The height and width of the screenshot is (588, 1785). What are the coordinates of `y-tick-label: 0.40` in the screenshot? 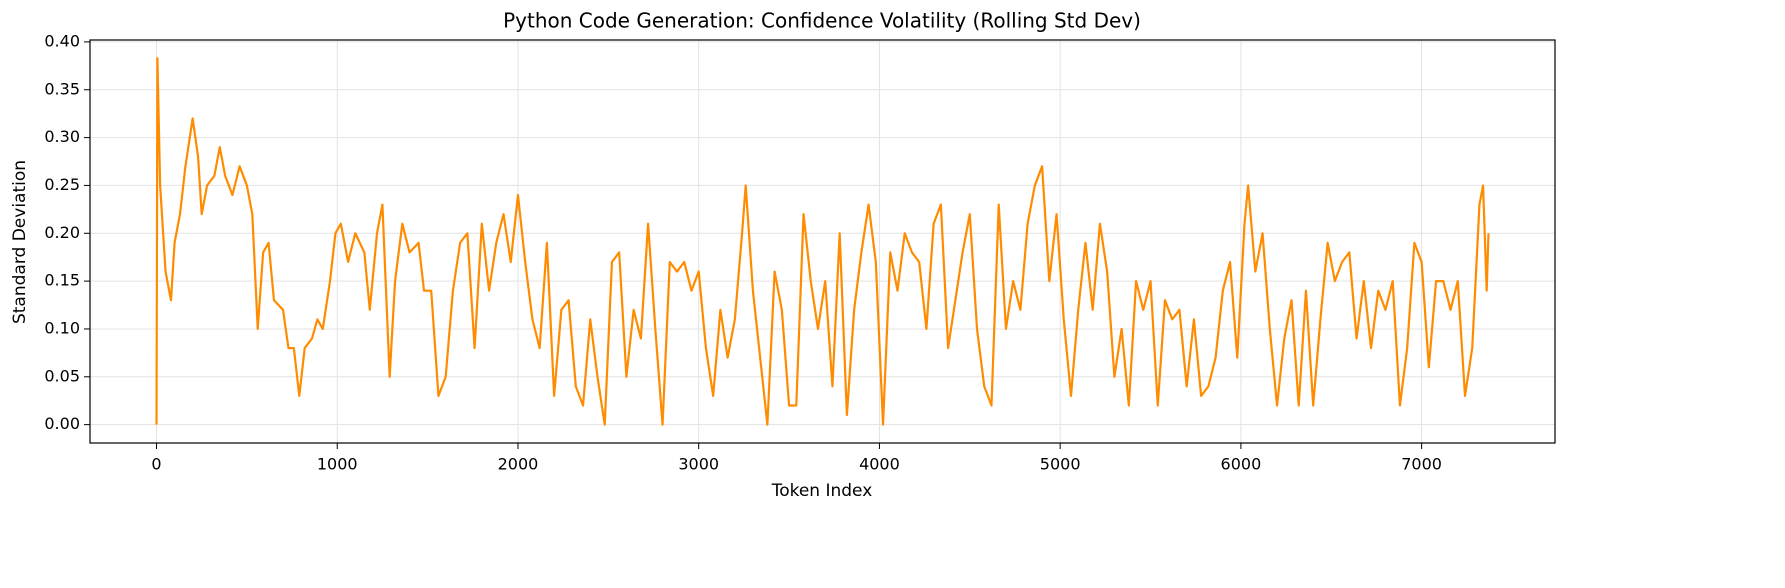 It's located at (62, 40).